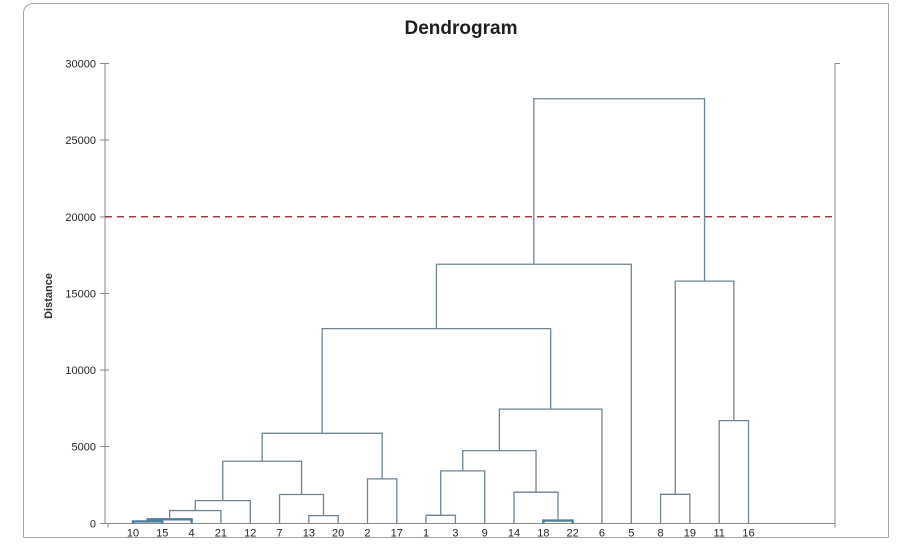  I want to click on x-leaf-label: 13, so click(309, 533).